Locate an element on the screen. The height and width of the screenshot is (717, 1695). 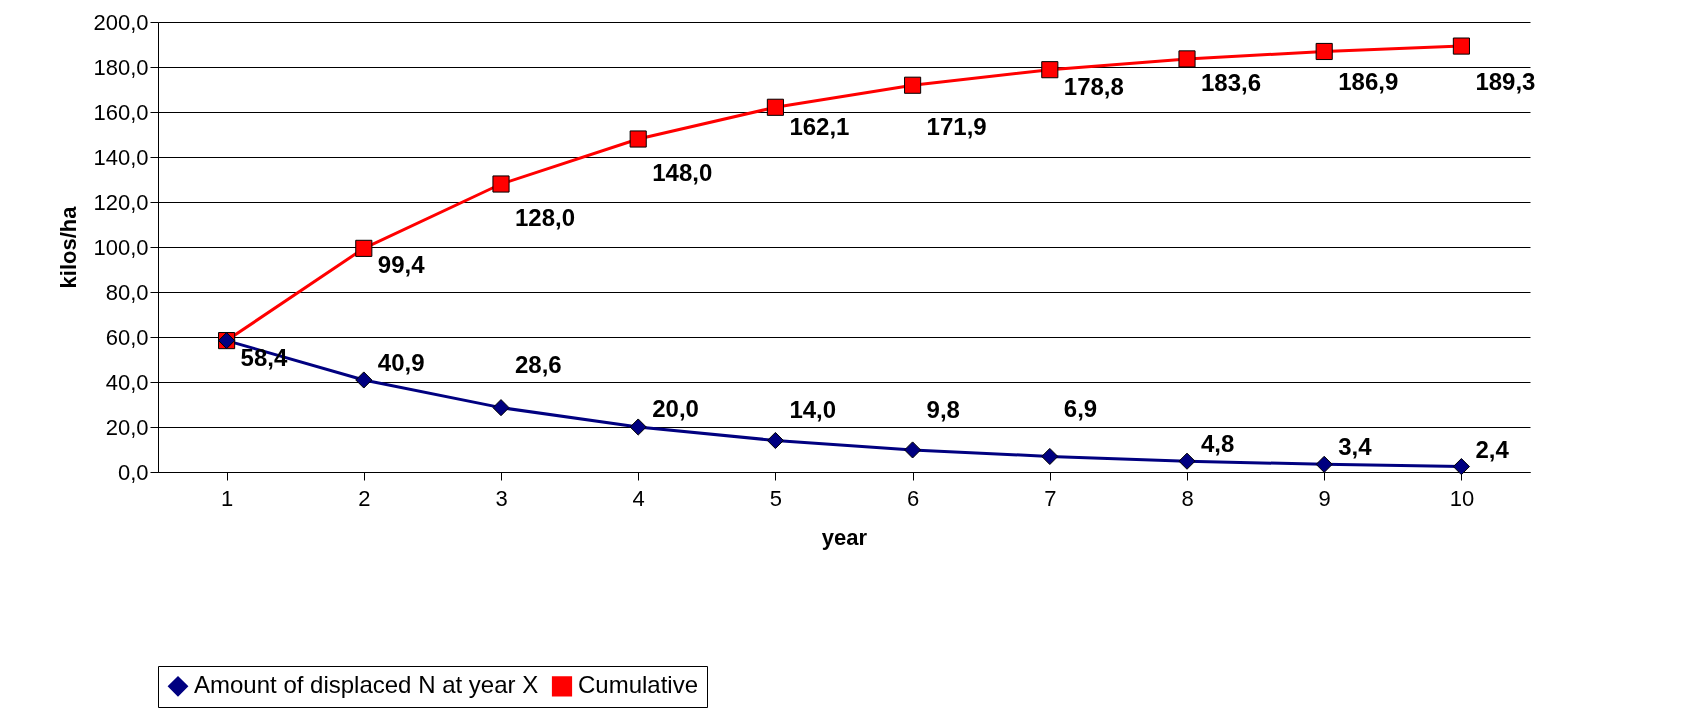
y-tick-label: 60,0 is located at coordinates (127, 337).